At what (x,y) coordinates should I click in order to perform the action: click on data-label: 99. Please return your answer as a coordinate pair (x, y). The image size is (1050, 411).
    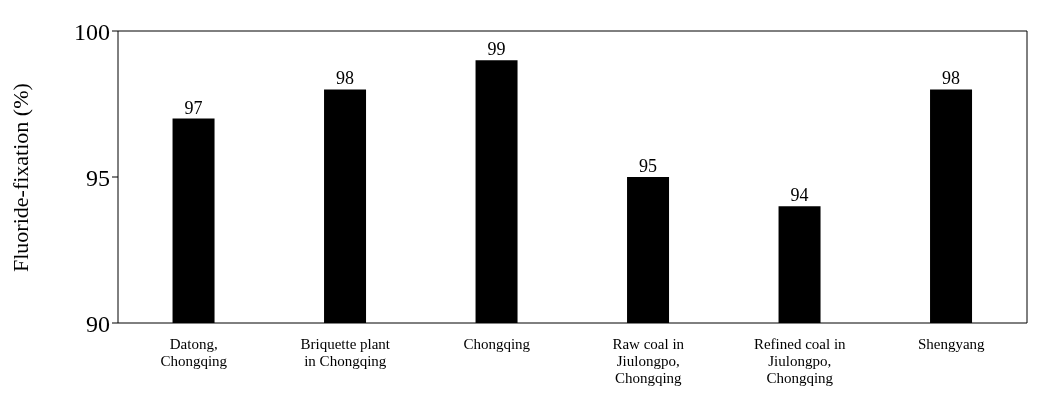
    Looking at the image, I should click on (496, 49).